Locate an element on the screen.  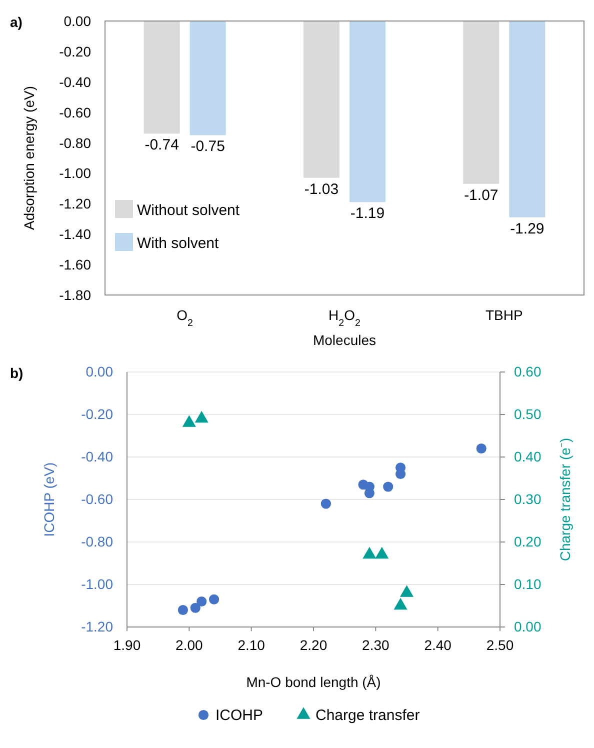
x-tick-label: 2.30 is located at coordinates (376, 644).